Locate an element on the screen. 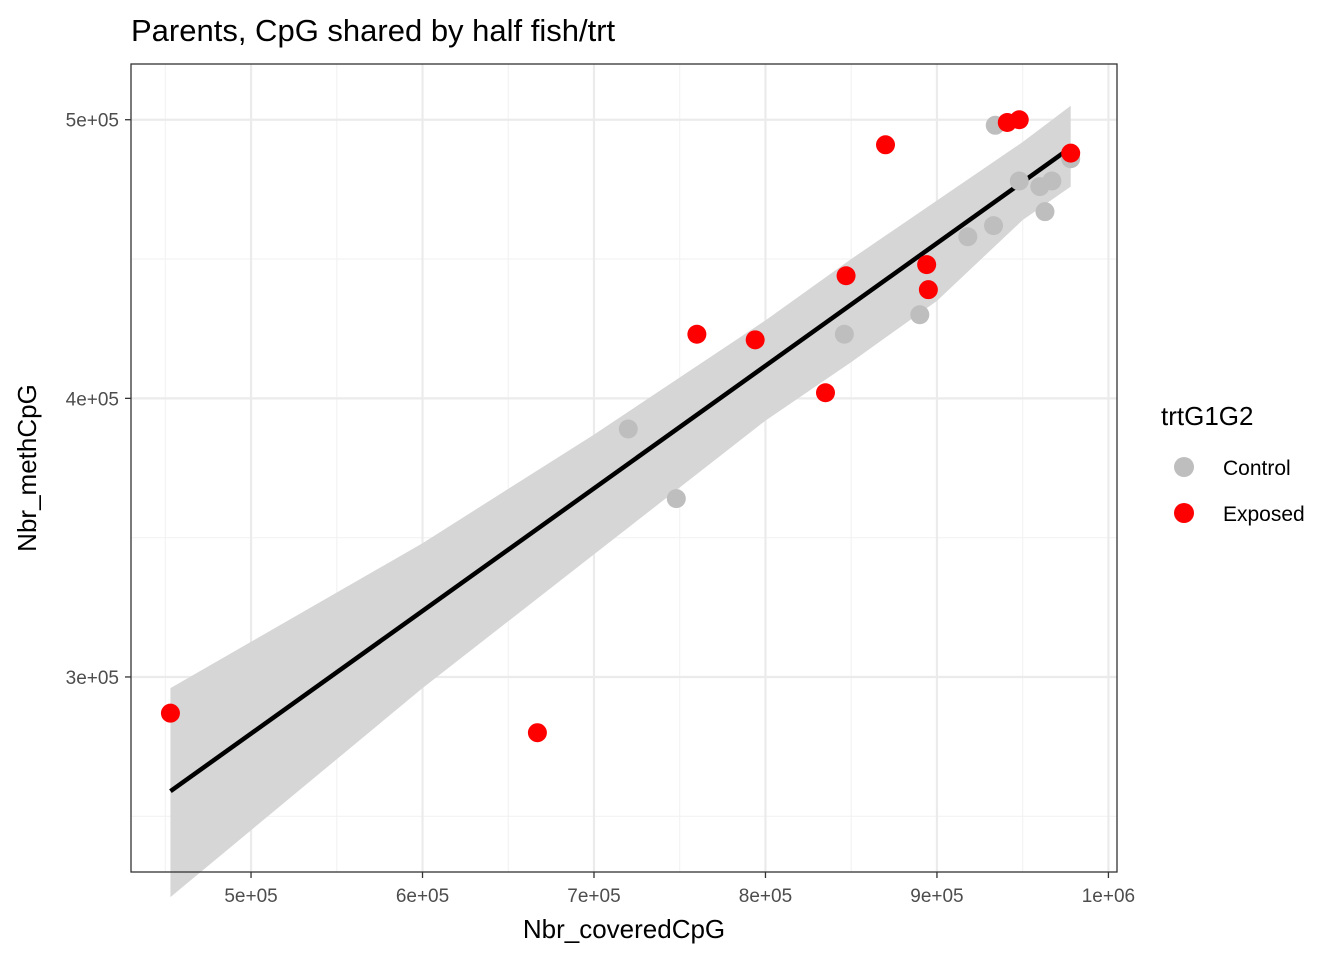 This screenshot has height=960, width=1344. x-axis: 5e+05 6e+05 7e+05 8e+05 9e+05 1e+06 is located at coordinates (679, 889).